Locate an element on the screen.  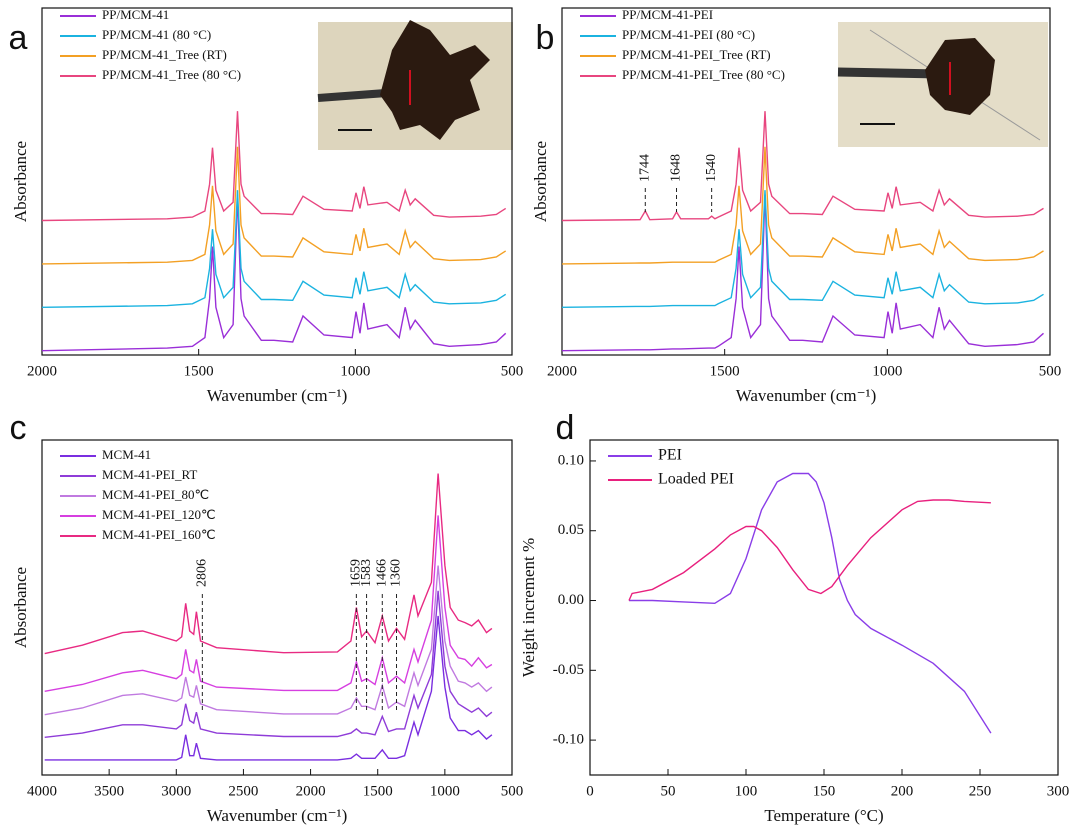
x-tick-label: 200 is located at coordinates (902, 791).